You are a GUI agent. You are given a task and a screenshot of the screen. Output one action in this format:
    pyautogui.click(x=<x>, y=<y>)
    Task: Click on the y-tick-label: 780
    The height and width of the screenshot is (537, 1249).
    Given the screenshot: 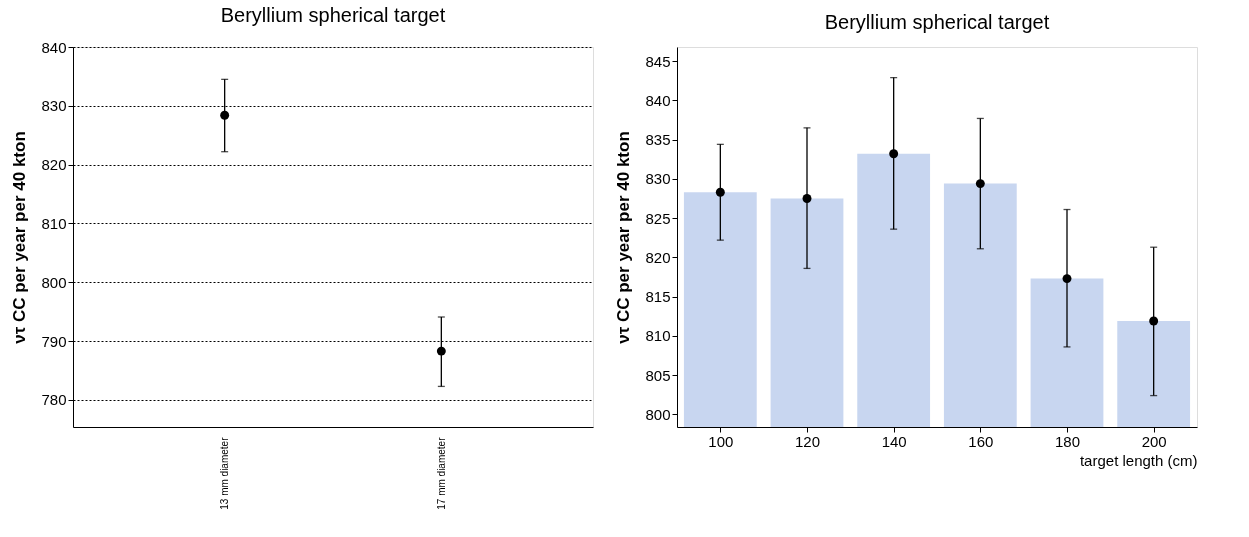 What is the action you would take?
    pyautogui.click(x=54, y=400)
    